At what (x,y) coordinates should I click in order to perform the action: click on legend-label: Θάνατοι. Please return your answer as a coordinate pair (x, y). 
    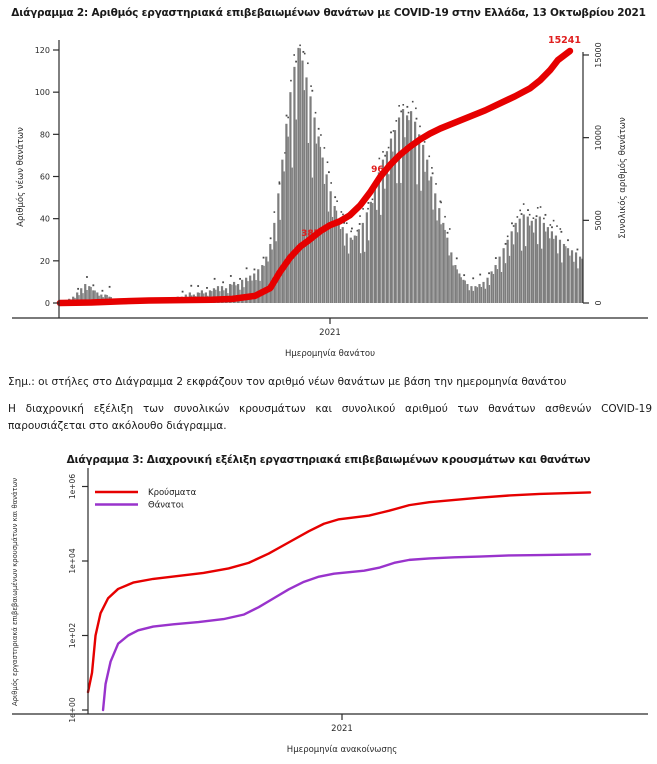
    Looking at the image, I should click on (166, 506).